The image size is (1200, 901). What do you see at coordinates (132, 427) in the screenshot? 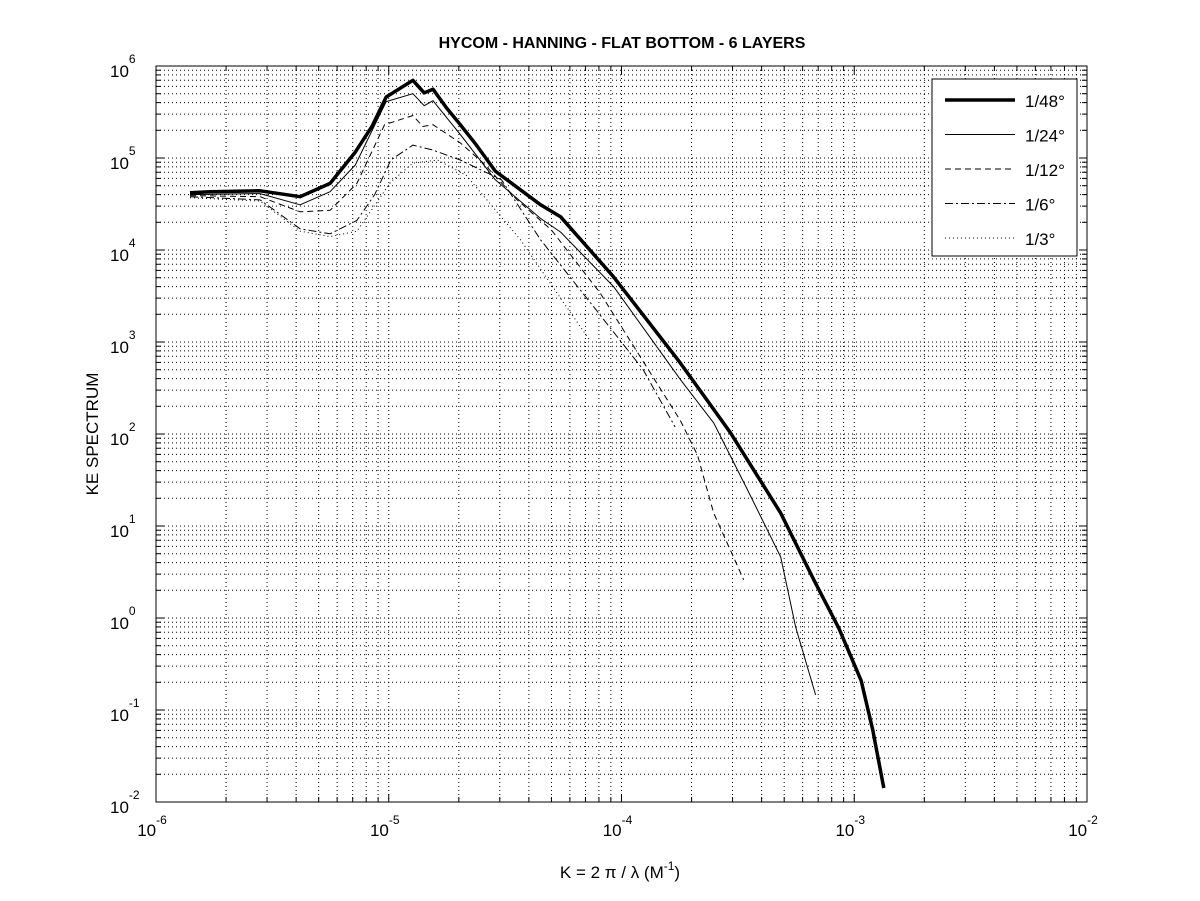
I see `y-tick-exponent: 2` at bounding box center [132, 427].